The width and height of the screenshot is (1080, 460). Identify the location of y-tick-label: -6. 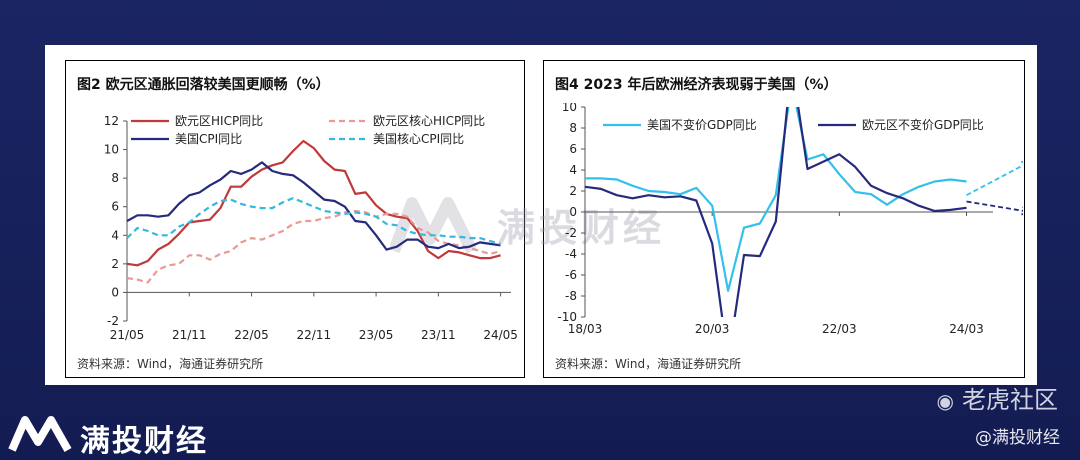
(571, 275).